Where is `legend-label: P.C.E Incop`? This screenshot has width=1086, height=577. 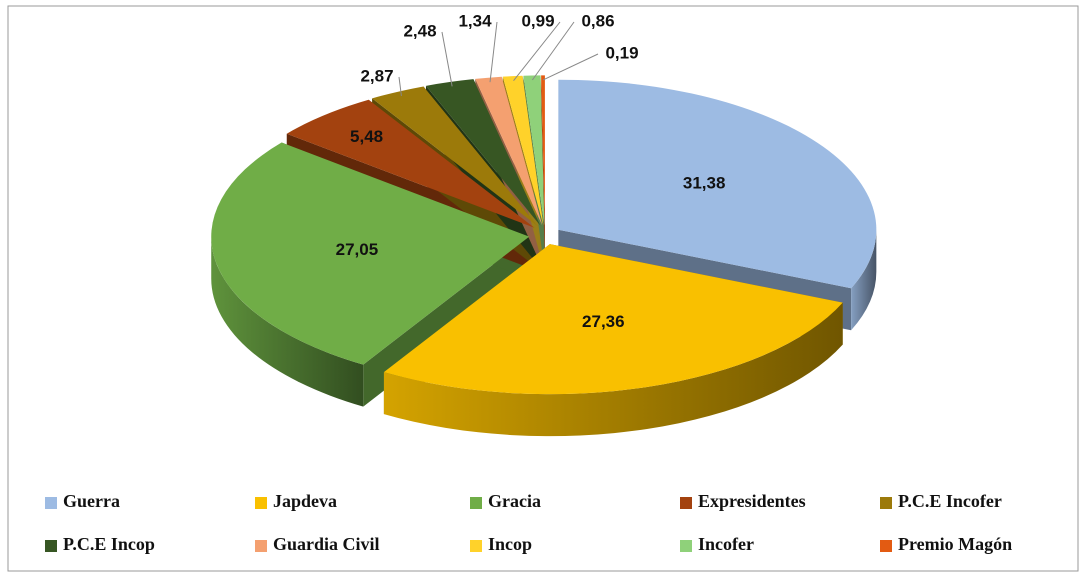 legend-label: P.C.E Incop is located at coordinates (109, 544).